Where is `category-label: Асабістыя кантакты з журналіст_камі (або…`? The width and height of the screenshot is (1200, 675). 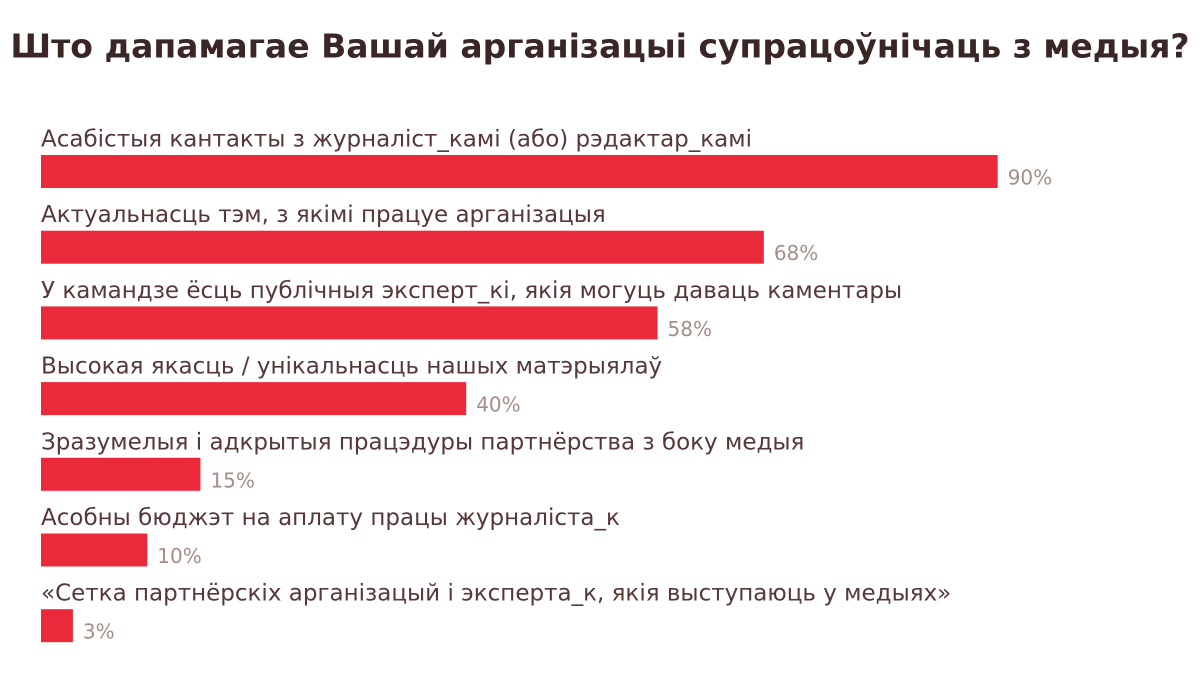 category-label: Асабістыя кантакты з журналіст_камі (або… is located at coordinates (396, 140).